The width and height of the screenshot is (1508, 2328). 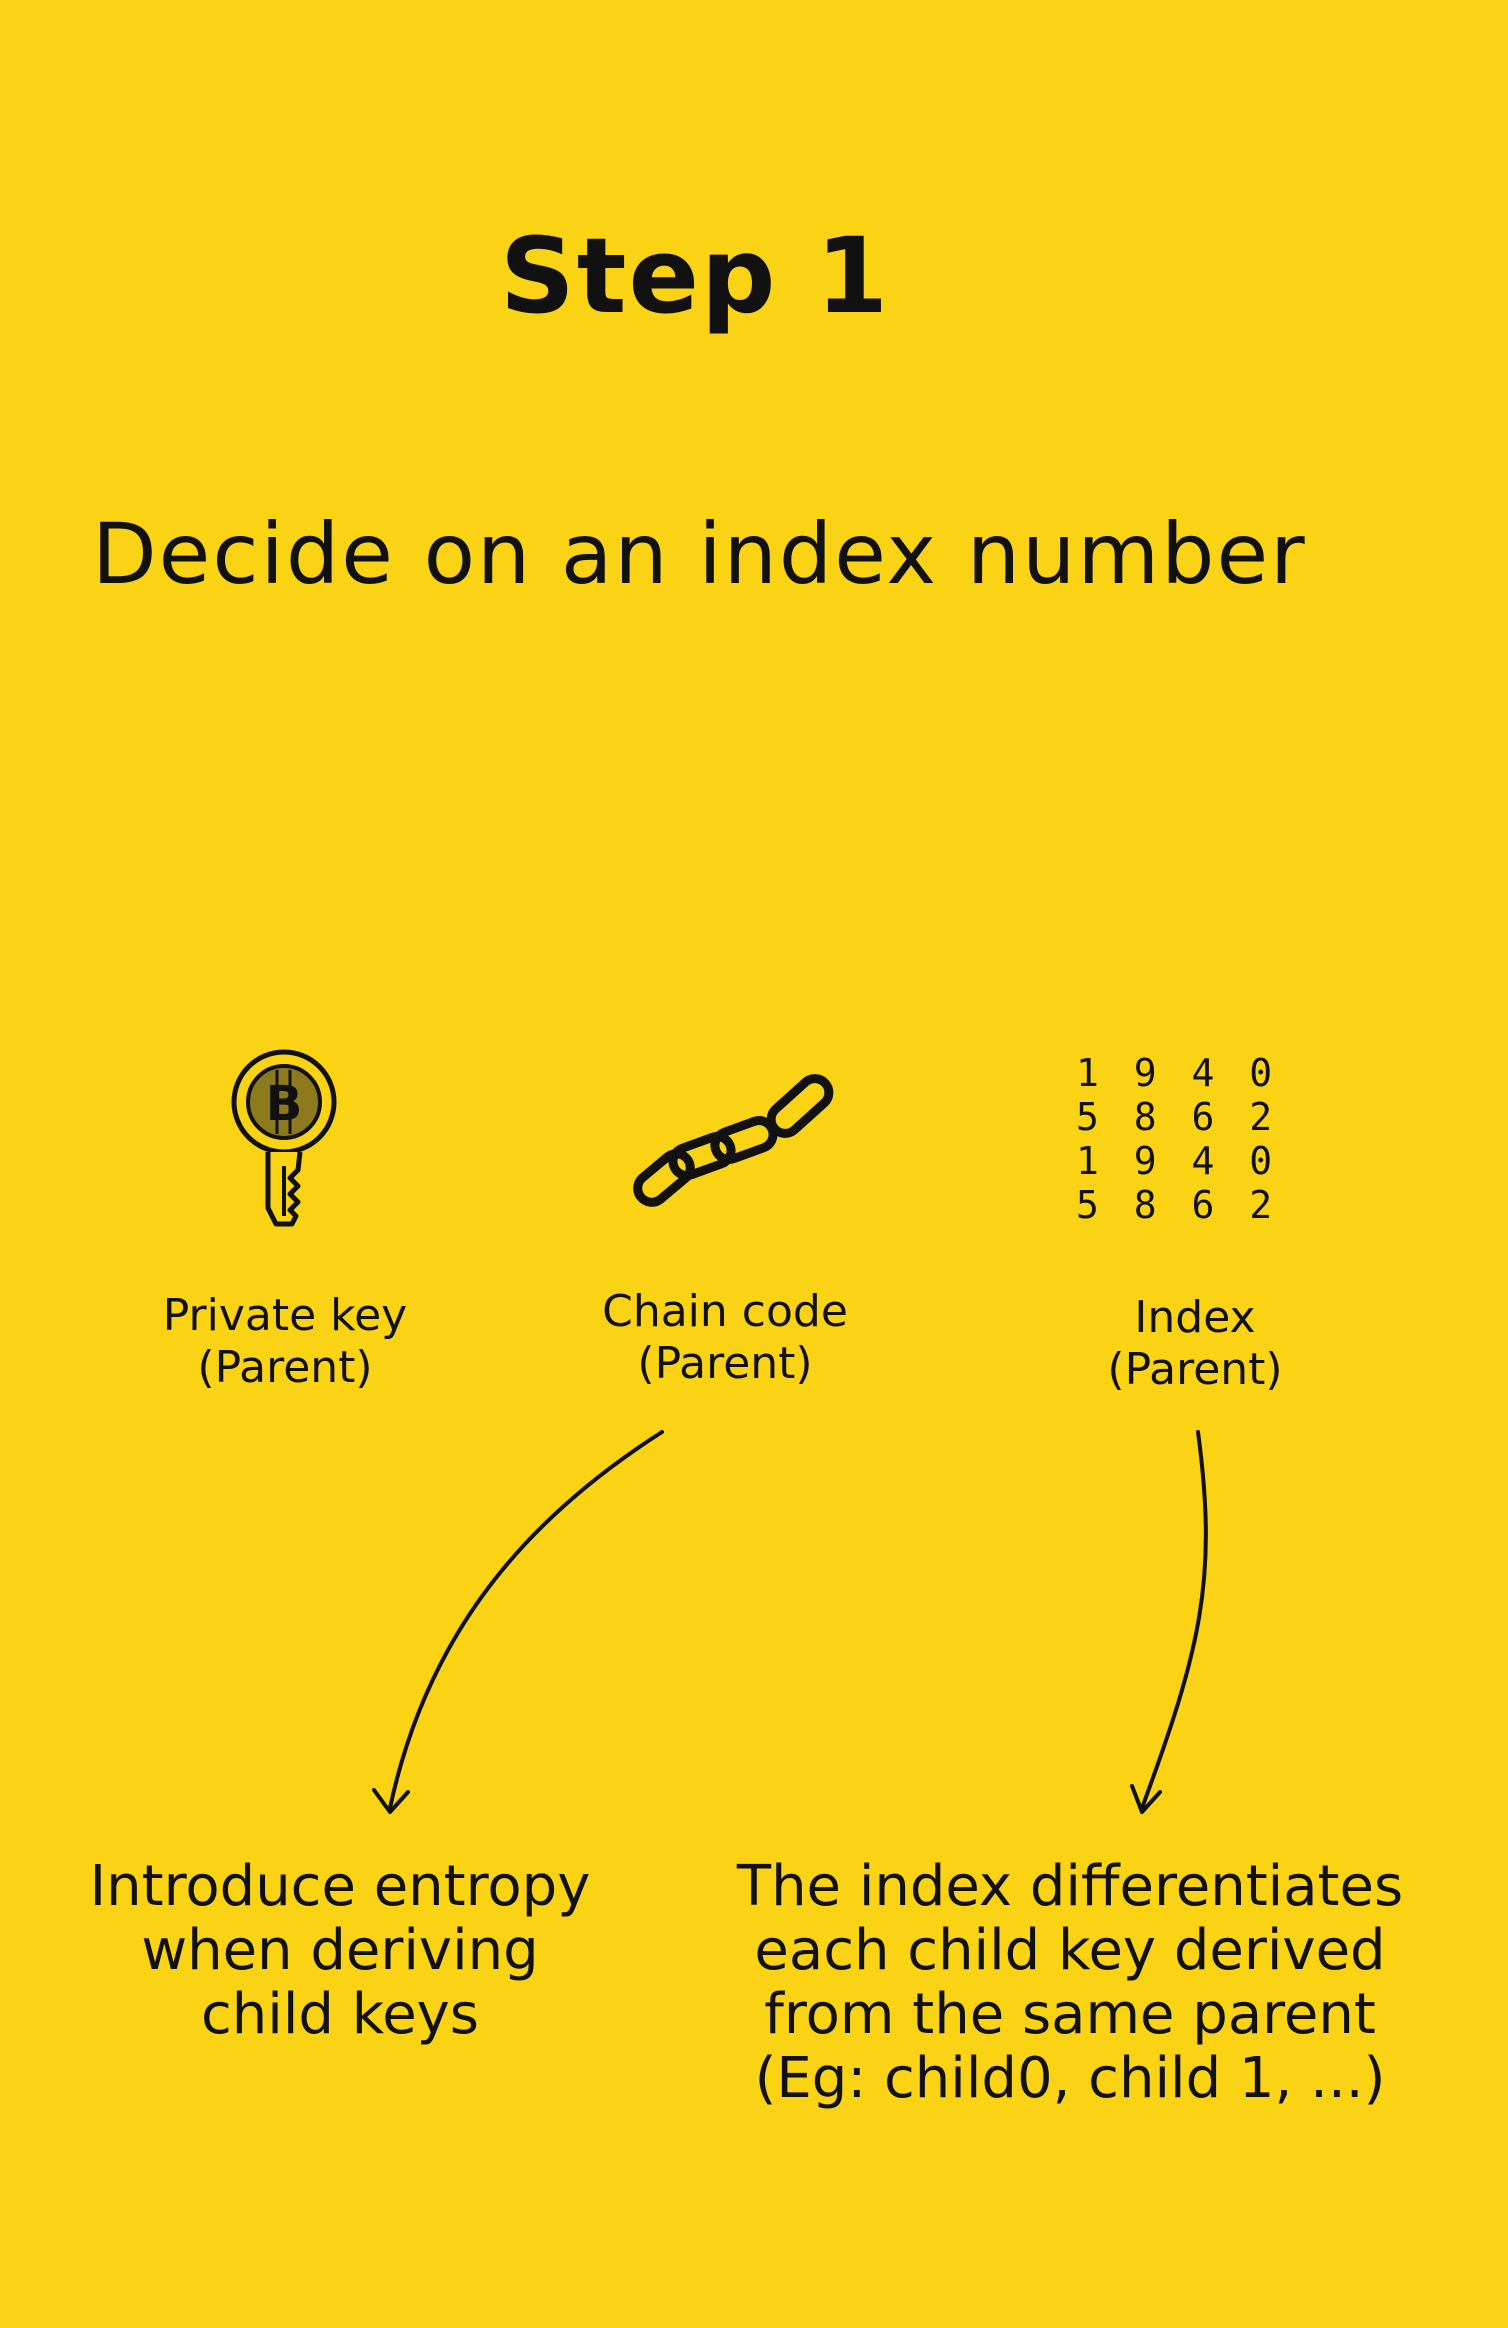 I want to click on note-line: The index differentiates, so click(x=1070, y=1886).